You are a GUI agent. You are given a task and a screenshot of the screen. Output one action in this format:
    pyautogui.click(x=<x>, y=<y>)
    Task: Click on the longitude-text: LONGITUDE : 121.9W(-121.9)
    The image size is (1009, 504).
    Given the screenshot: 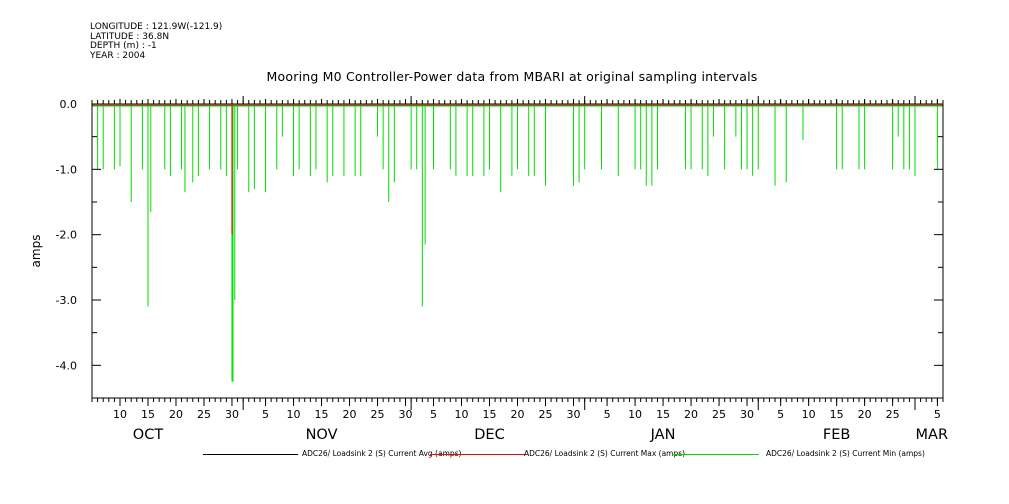 What is the action you would take?
    pyautogui.click(x=156, y=27)
    